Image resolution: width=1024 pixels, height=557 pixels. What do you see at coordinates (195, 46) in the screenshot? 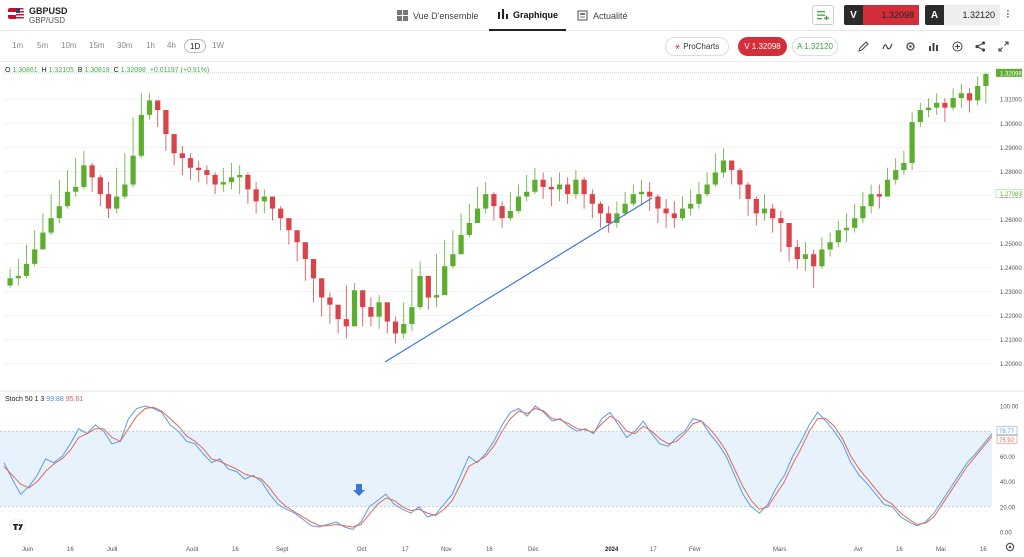
I see `timeframe-1d: 1D` at bounding box center [195, 46].